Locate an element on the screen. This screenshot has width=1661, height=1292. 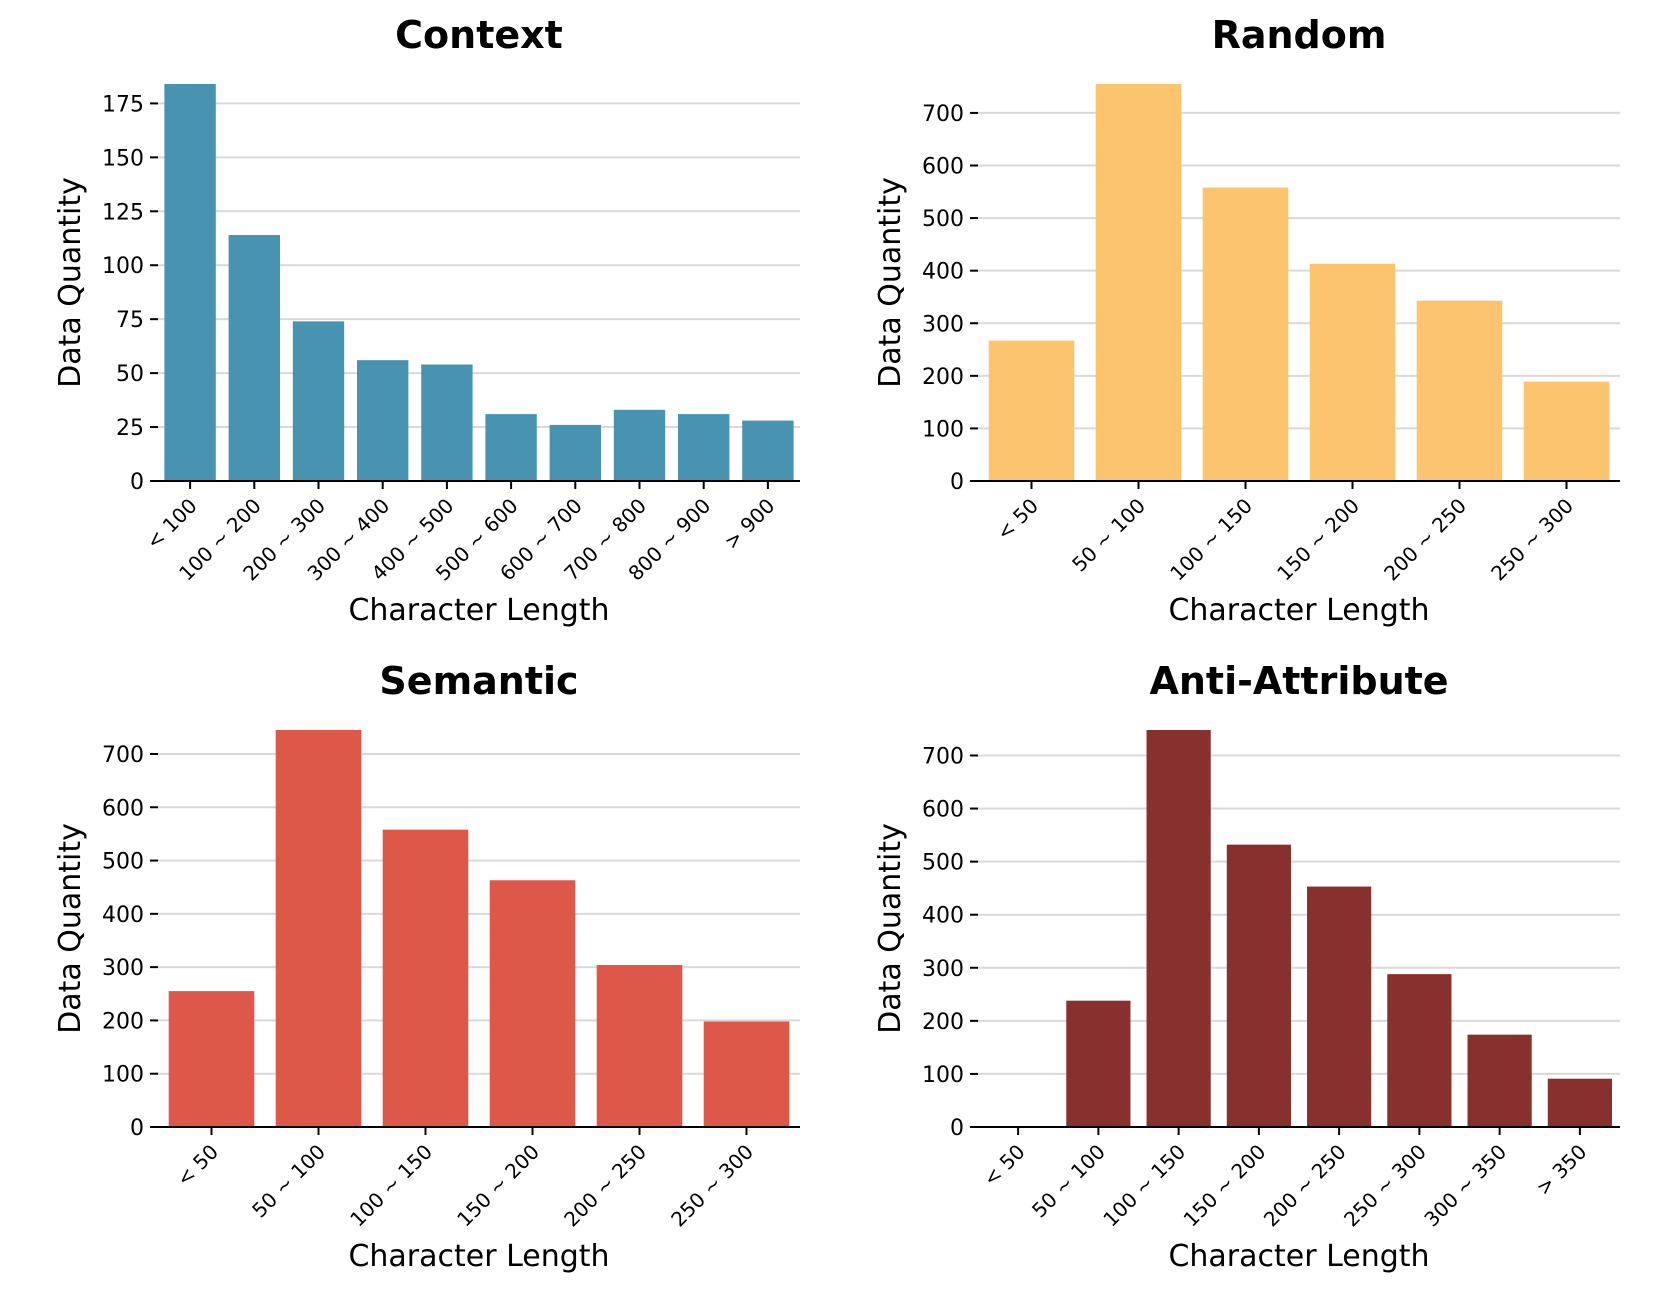
x-tick-label: > 900 is located at coordinates (749, 524).